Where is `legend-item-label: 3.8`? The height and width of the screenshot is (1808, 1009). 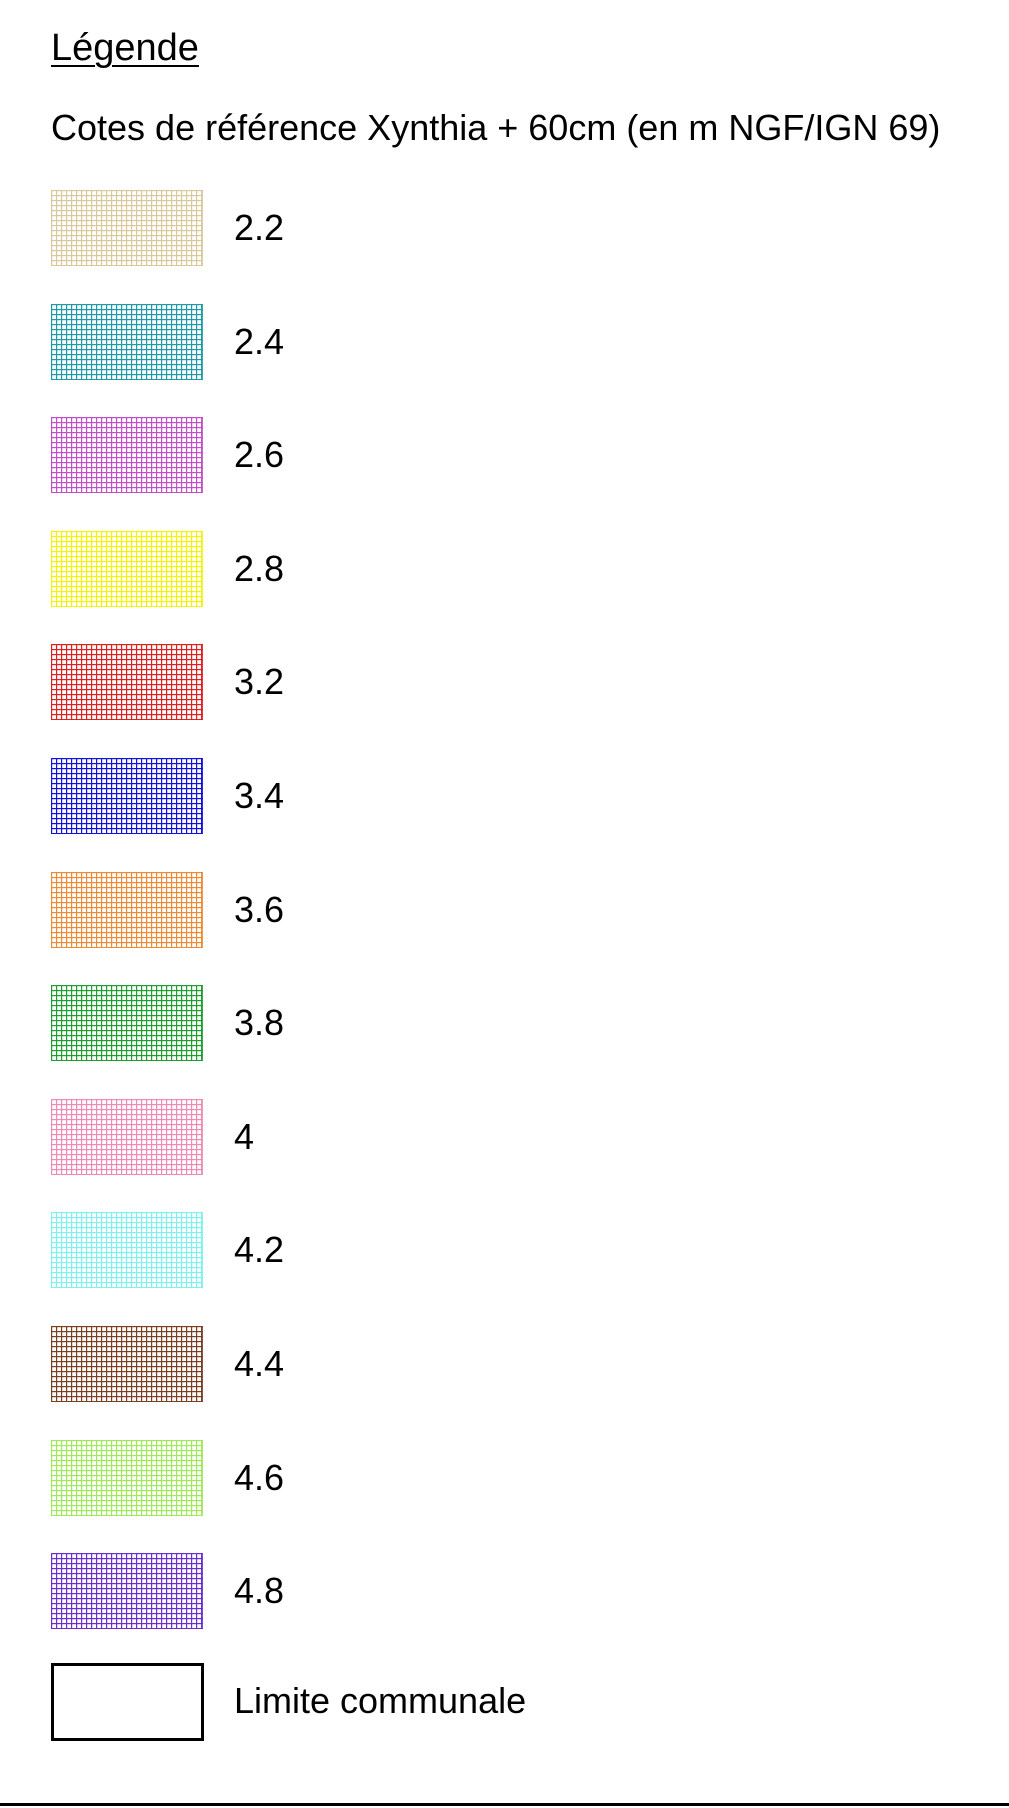
legend-item-label: 3.8 is located at coordinates (259, 1022).